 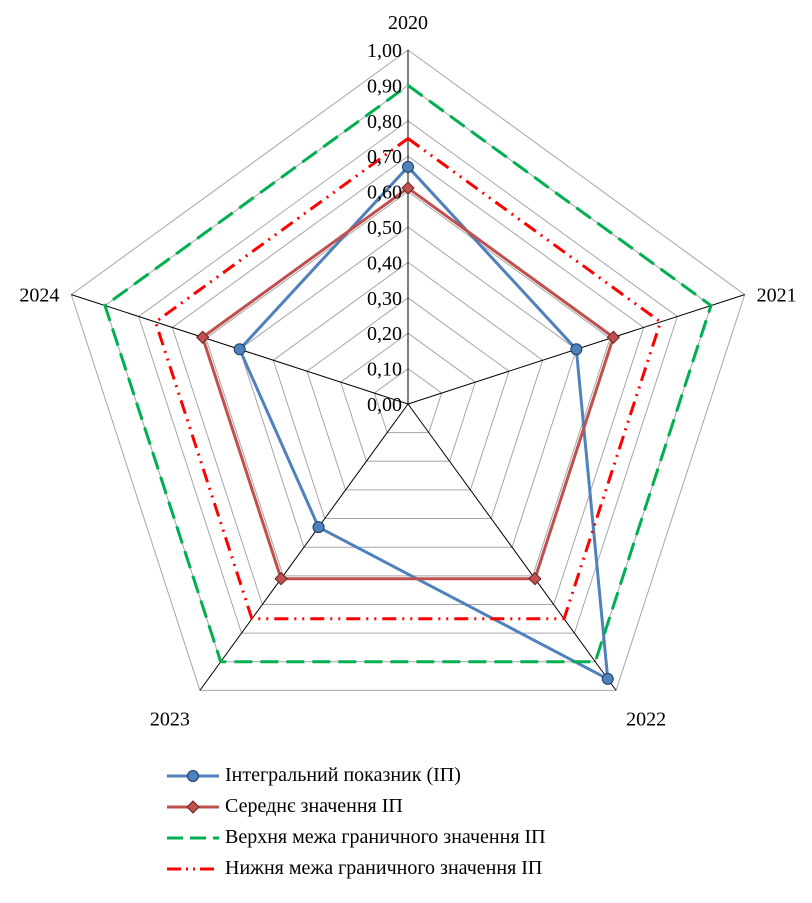 What do you see at coordinates (408, 166) in the screenshot?
I see `series-0-point-2020` at bounding box center [408, 166].